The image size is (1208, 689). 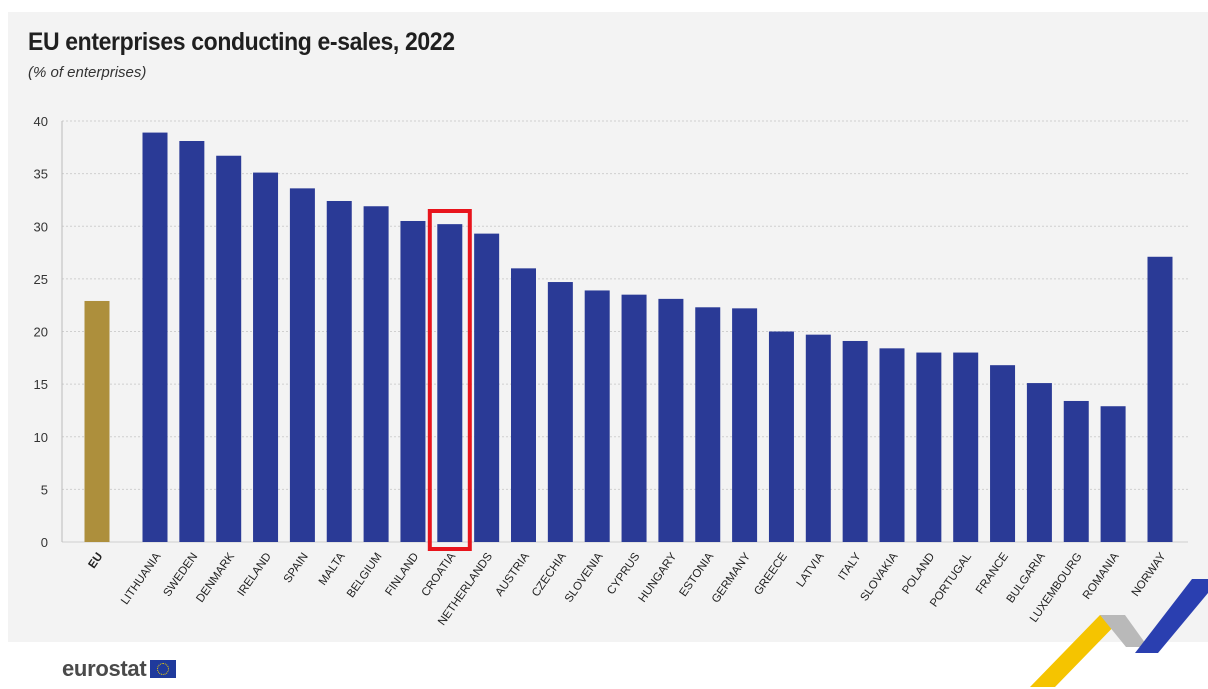 What do you see at coordinates (697, 575) in the screenshot?
I see `x-tick-label: ESTONIA` at bounding box center [697, 575].